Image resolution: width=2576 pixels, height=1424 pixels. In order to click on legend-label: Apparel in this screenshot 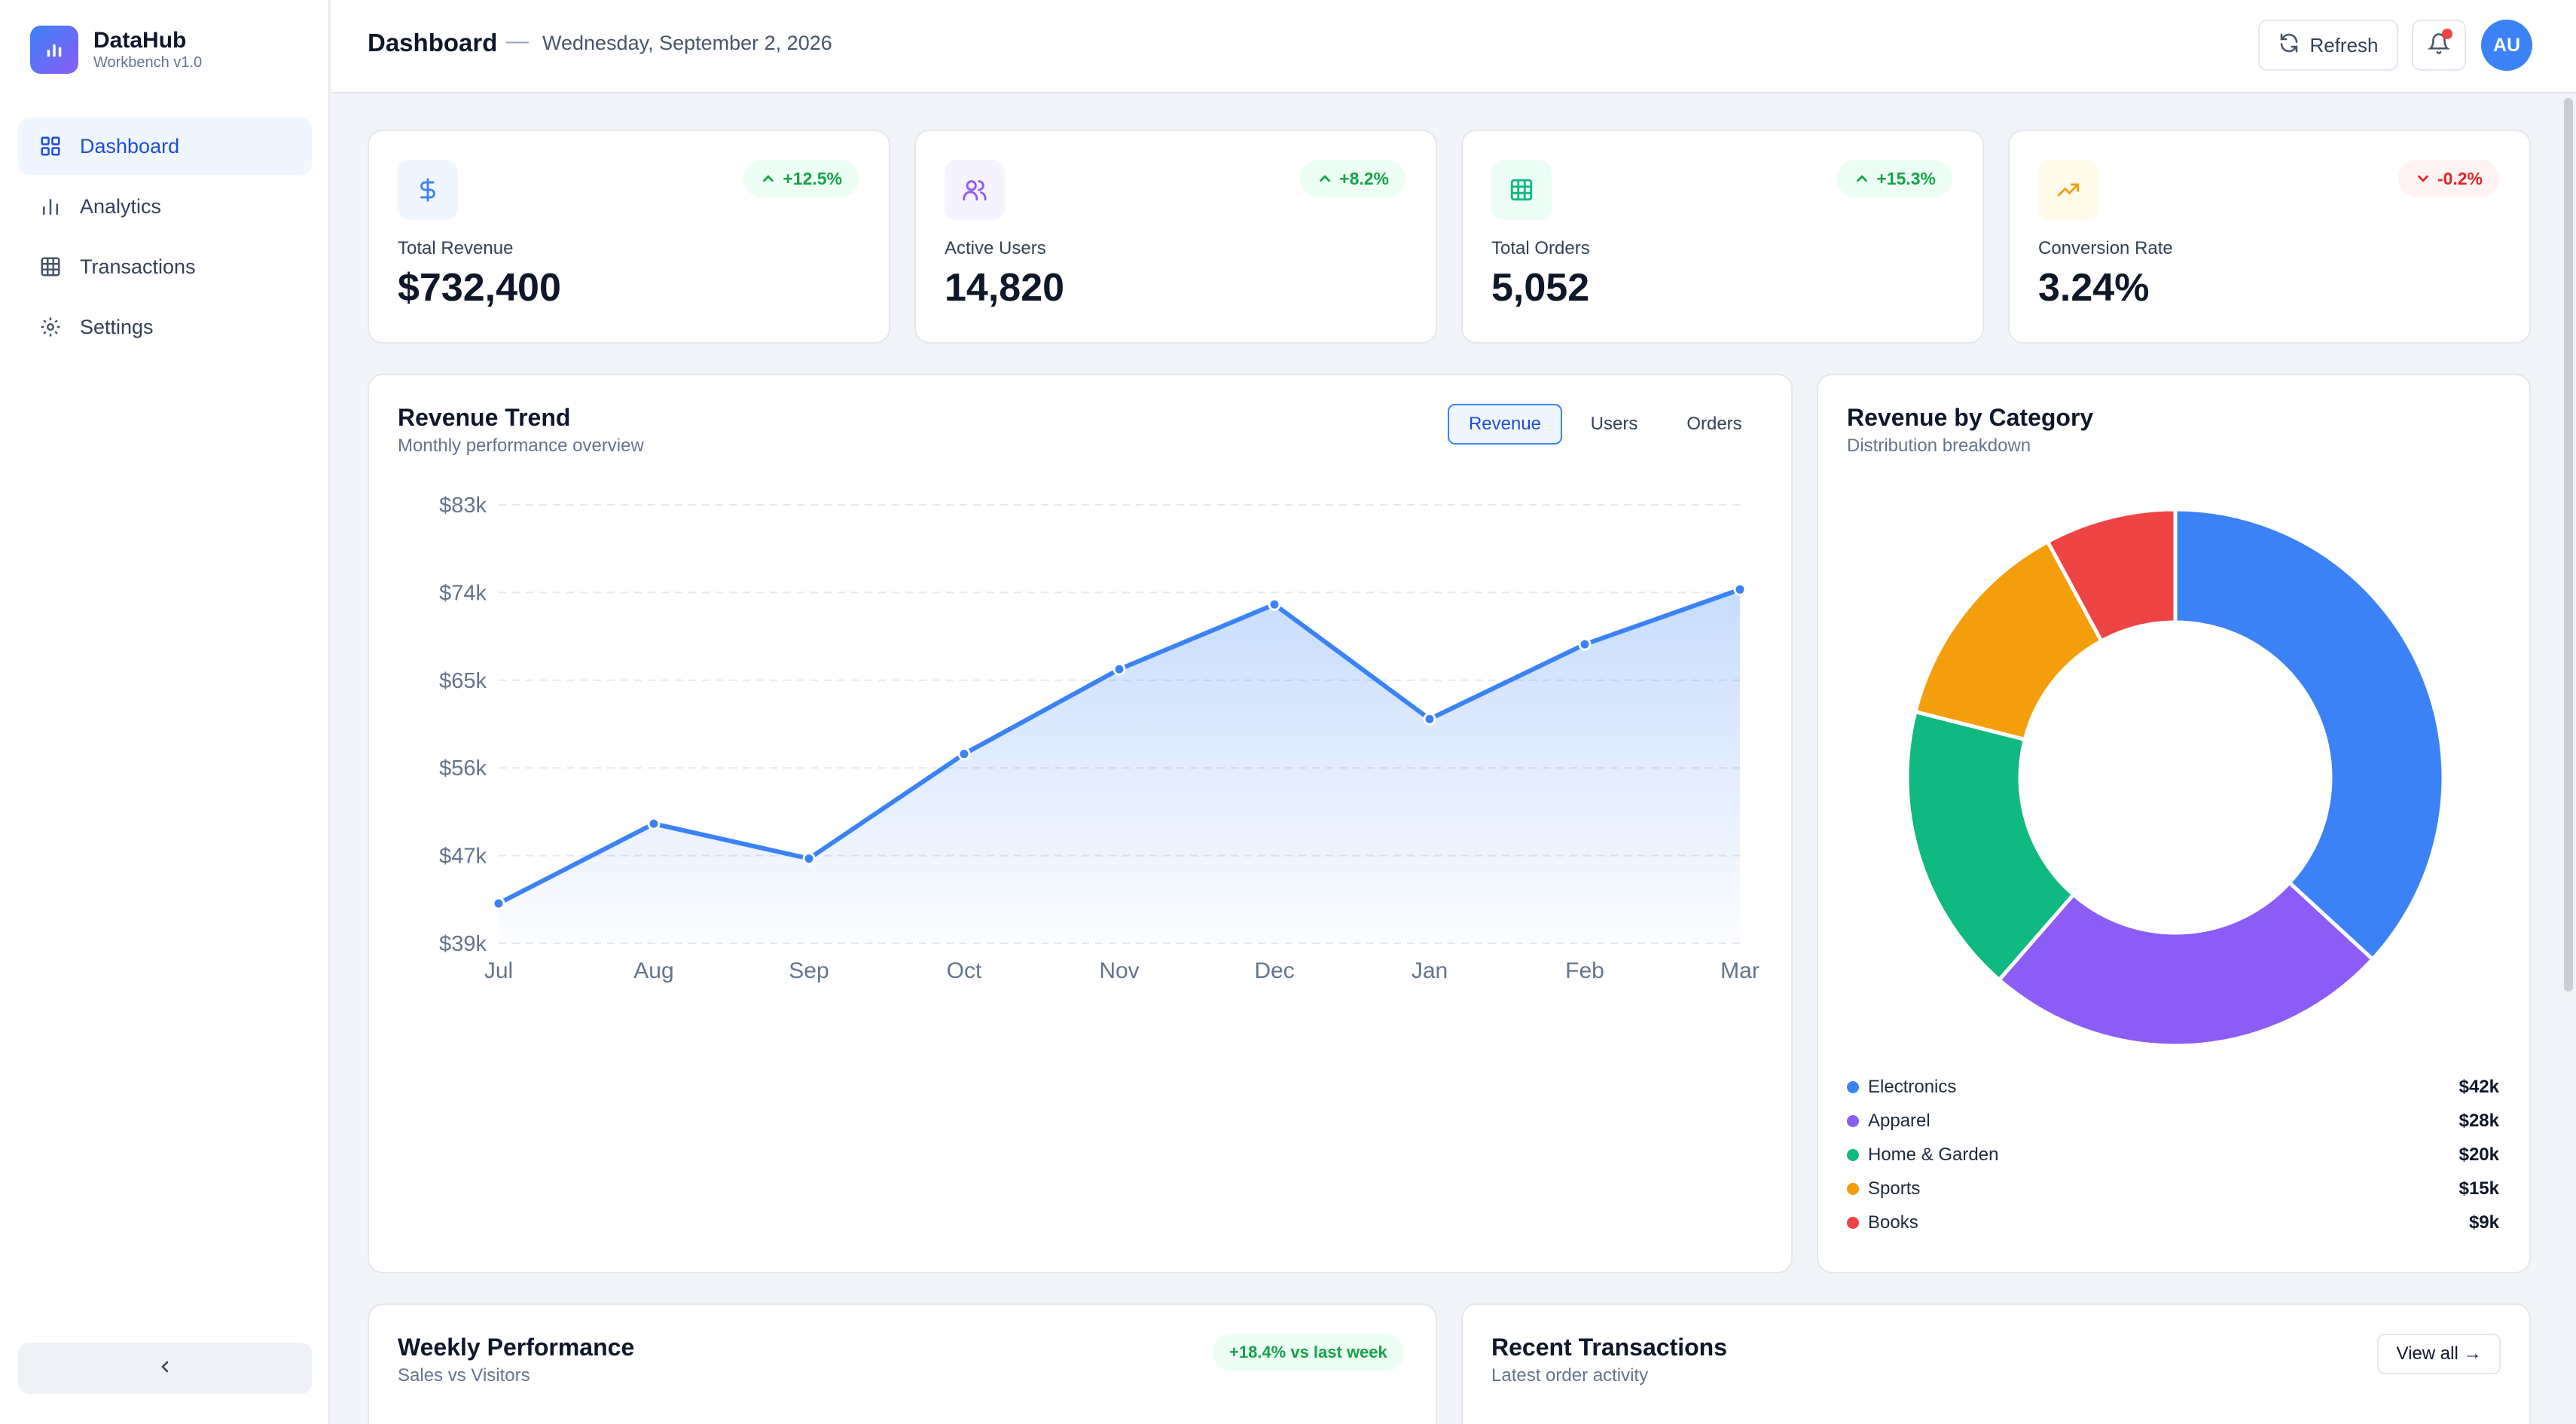, I will do `click(1899, 1121)`.